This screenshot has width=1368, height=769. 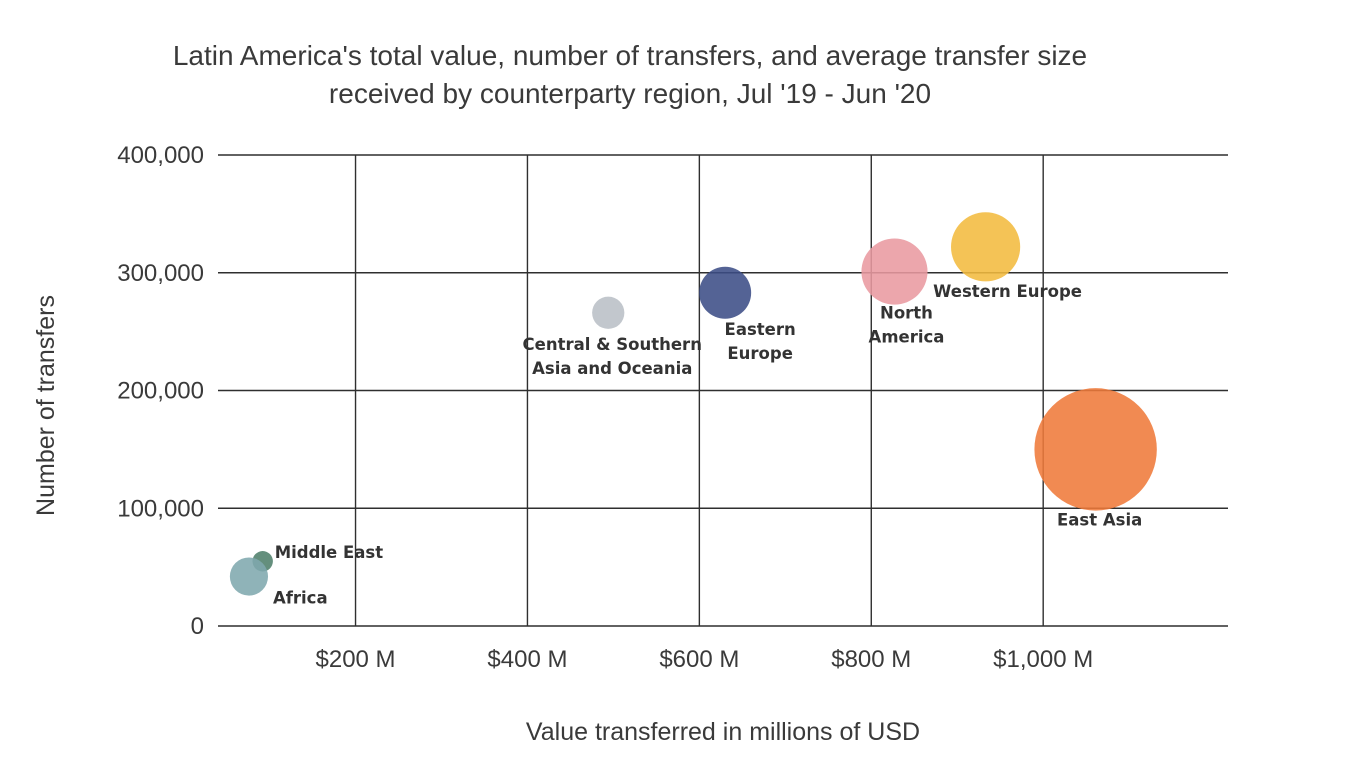 I want to click on bubble-label: North, so click(x=906, y=313).